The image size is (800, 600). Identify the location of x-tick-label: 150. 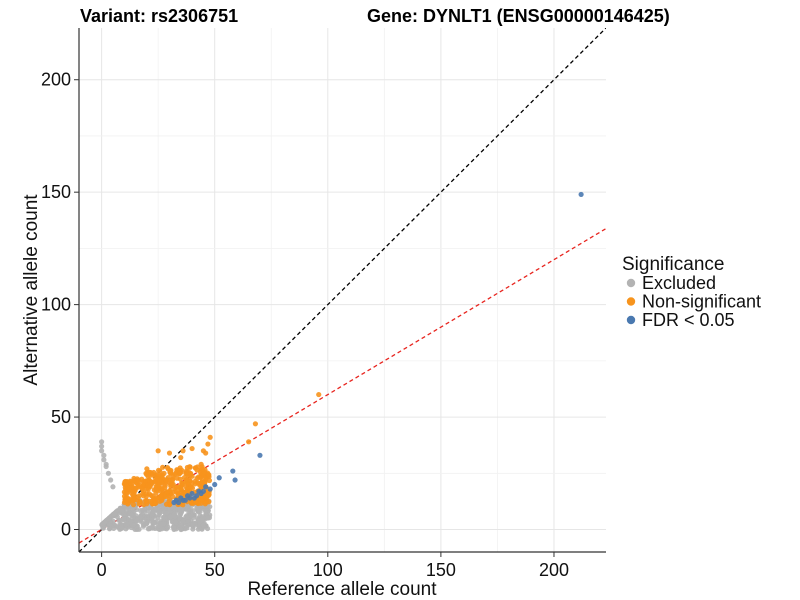
(441, 570).